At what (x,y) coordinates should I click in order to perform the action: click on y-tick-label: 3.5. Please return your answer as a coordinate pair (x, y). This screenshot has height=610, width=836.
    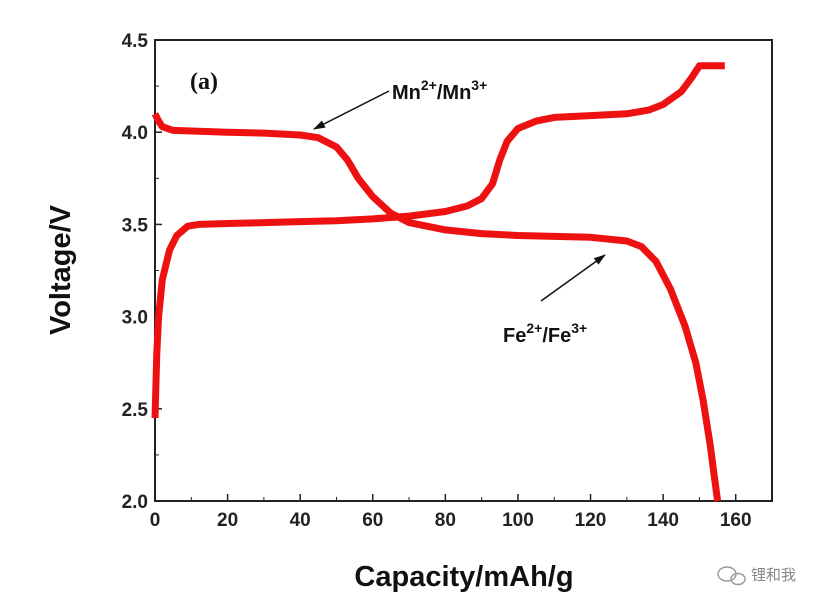
    Looking at the image, I should click on (135, 225).